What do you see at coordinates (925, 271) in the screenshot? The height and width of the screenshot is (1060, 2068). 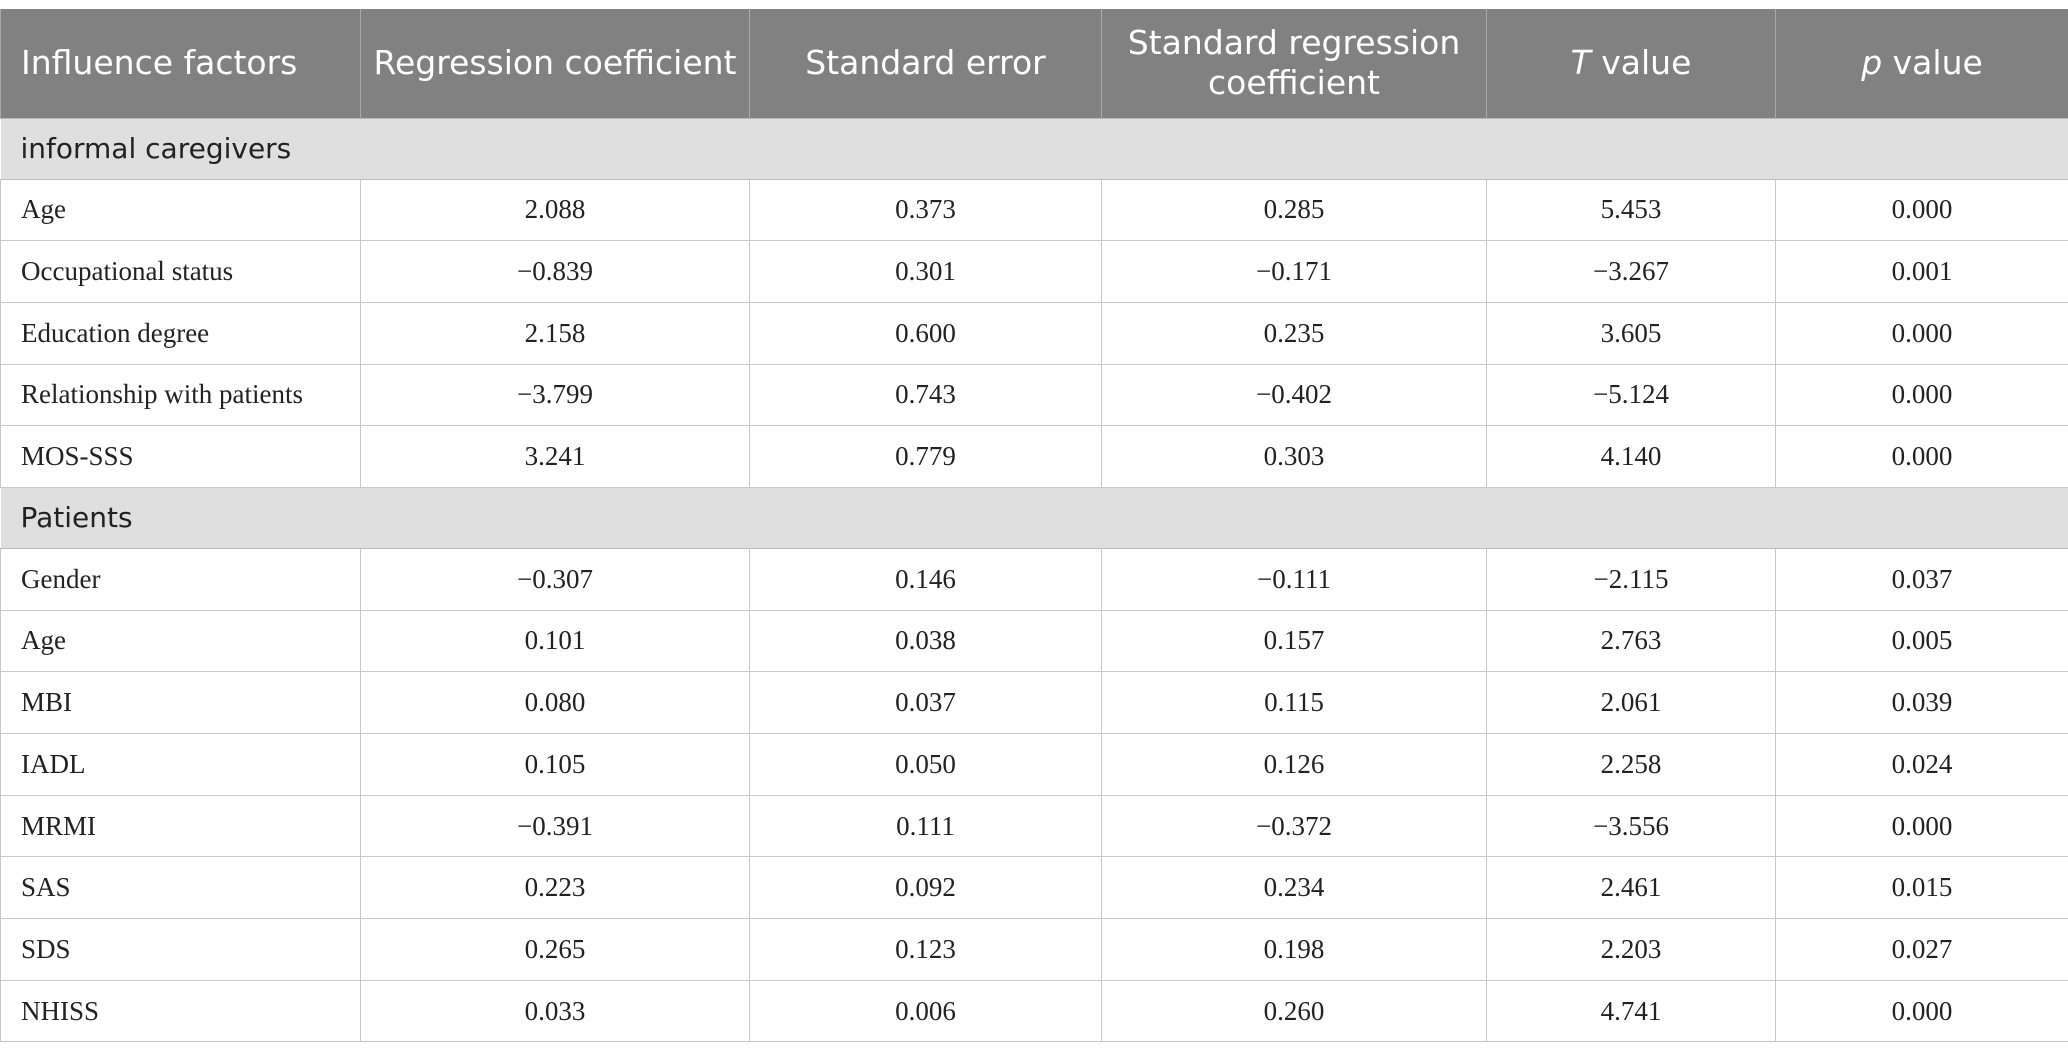 I see `cell-standard-error: 0.301` at bounding box center [925, 271].